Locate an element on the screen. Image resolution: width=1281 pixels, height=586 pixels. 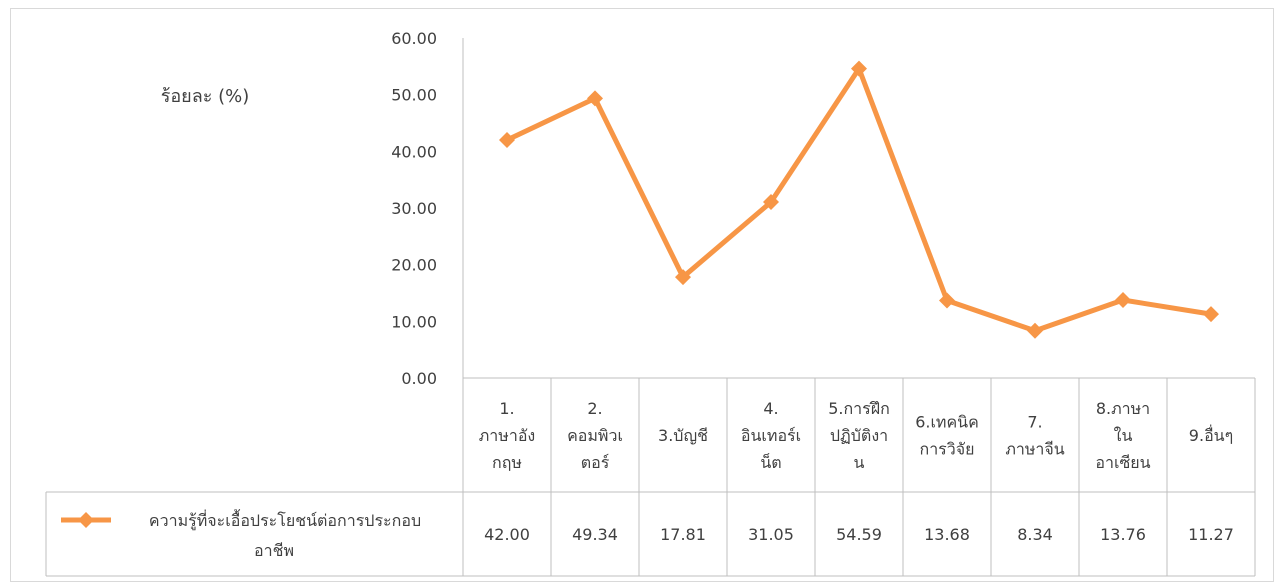
y-axis-label: ร้อยละ (%) is located at coordinates (205, 96).